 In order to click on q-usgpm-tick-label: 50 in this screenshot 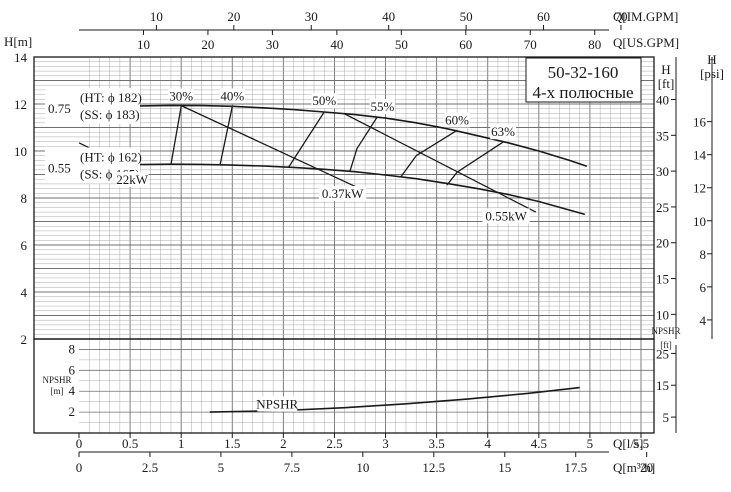, I will do `click(401, 44)`.